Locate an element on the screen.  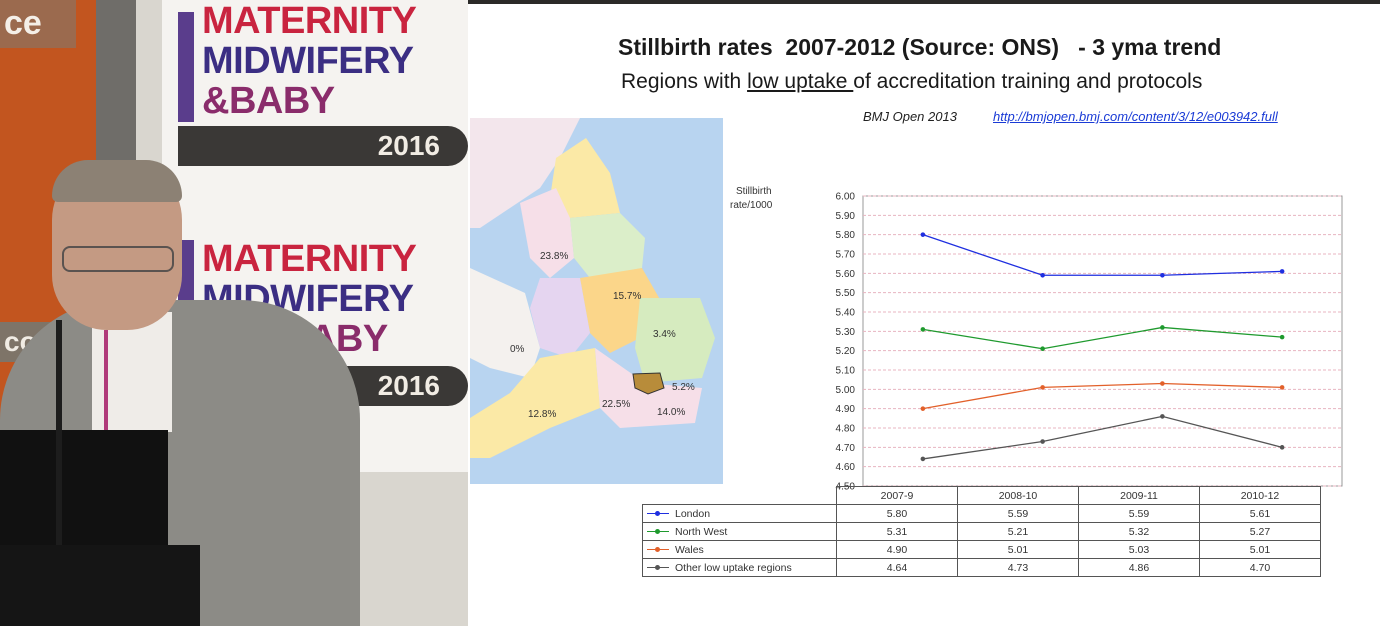
banner-year: 2016 is located at coordinates (323, 146).